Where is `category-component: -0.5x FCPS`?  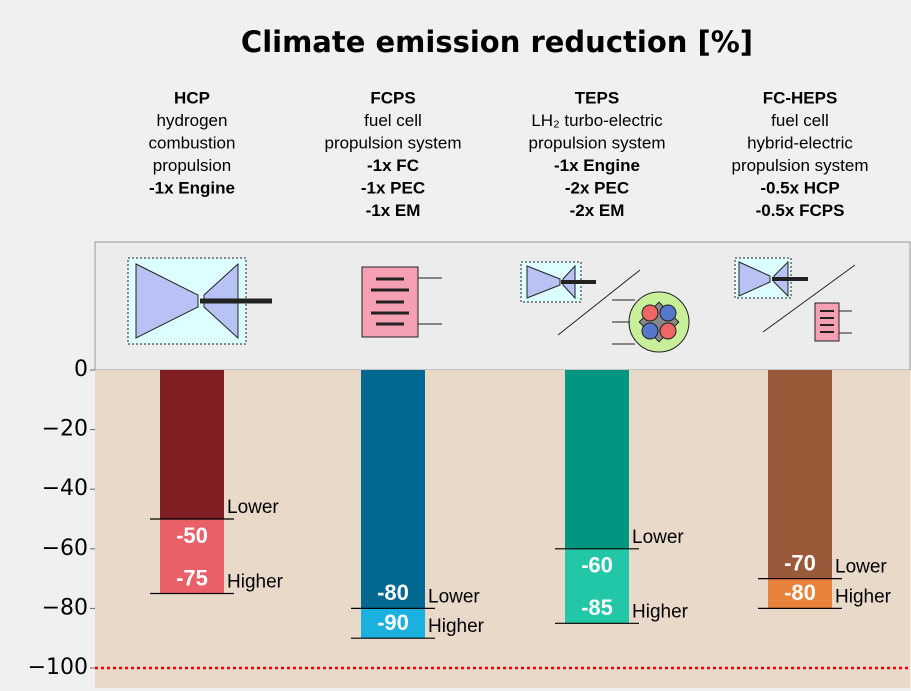
category-component: -0.5x FCPS is located at coordinates (800, 210).